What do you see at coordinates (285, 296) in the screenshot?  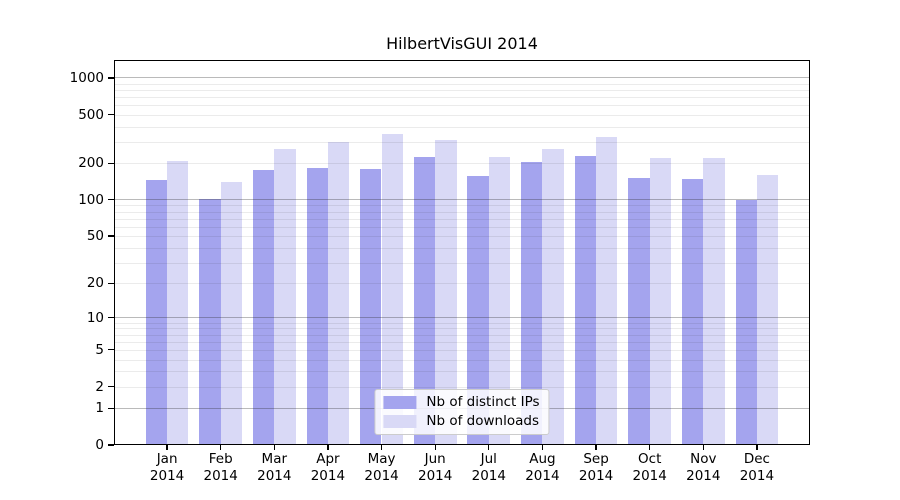 I see `bar-series1-month2` at bounding box center [285, 296].